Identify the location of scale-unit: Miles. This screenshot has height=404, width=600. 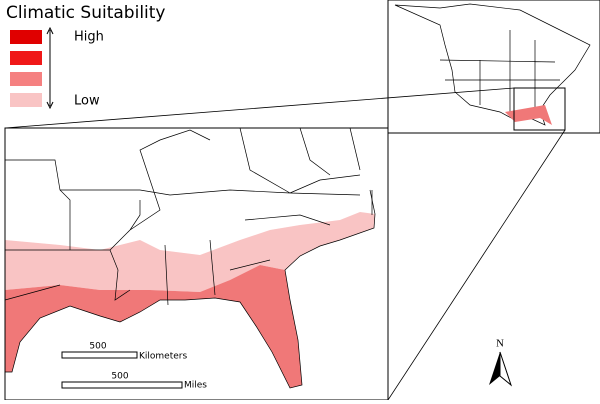
(195, 386).